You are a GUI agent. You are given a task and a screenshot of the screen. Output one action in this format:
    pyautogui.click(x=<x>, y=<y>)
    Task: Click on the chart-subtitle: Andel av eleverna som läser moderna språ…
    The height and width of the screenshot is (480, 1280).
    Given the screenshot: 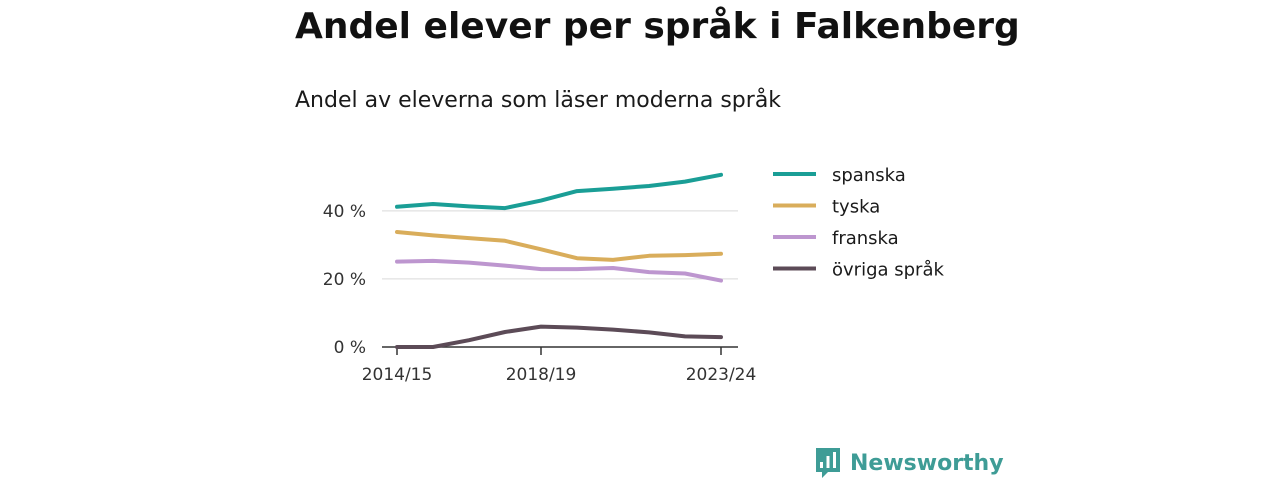 What is the action you would take?
    pyautogui.click(x=538, y=100)
    